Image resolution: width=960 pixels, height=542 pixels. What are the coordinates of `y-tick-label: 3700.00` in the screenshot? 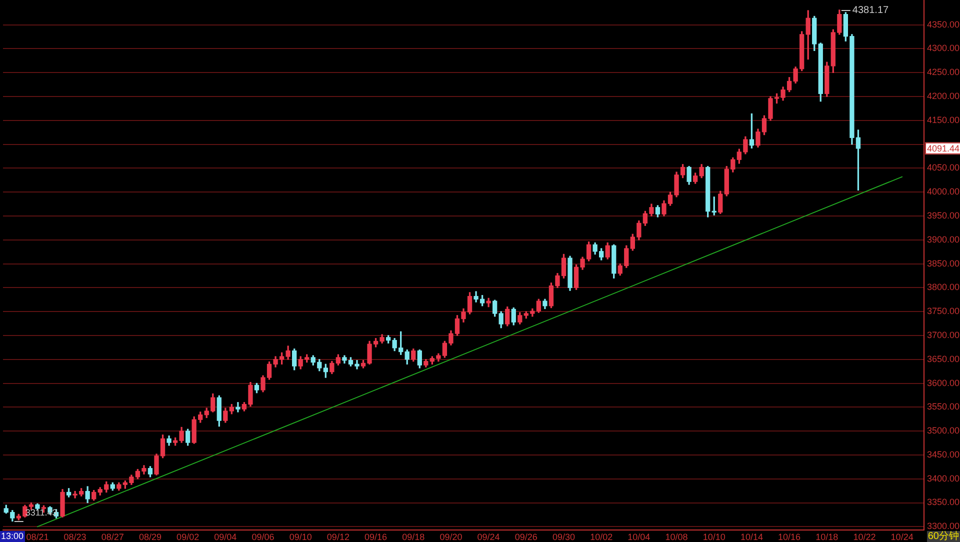 It's located at (943, 335).